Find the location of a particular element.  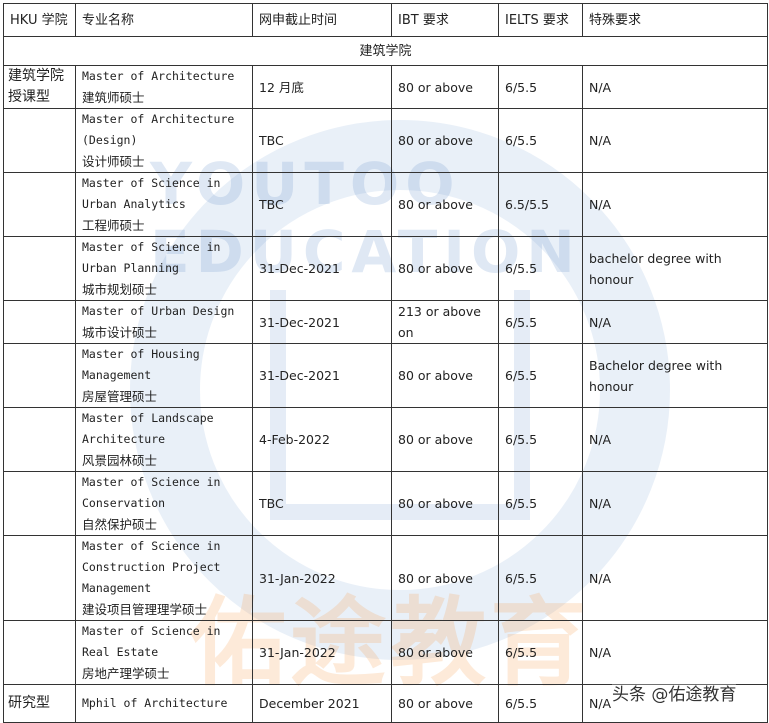

cell-program: Master of Housing Management 房屋管理硕士 is located at coordinates (164, 375).